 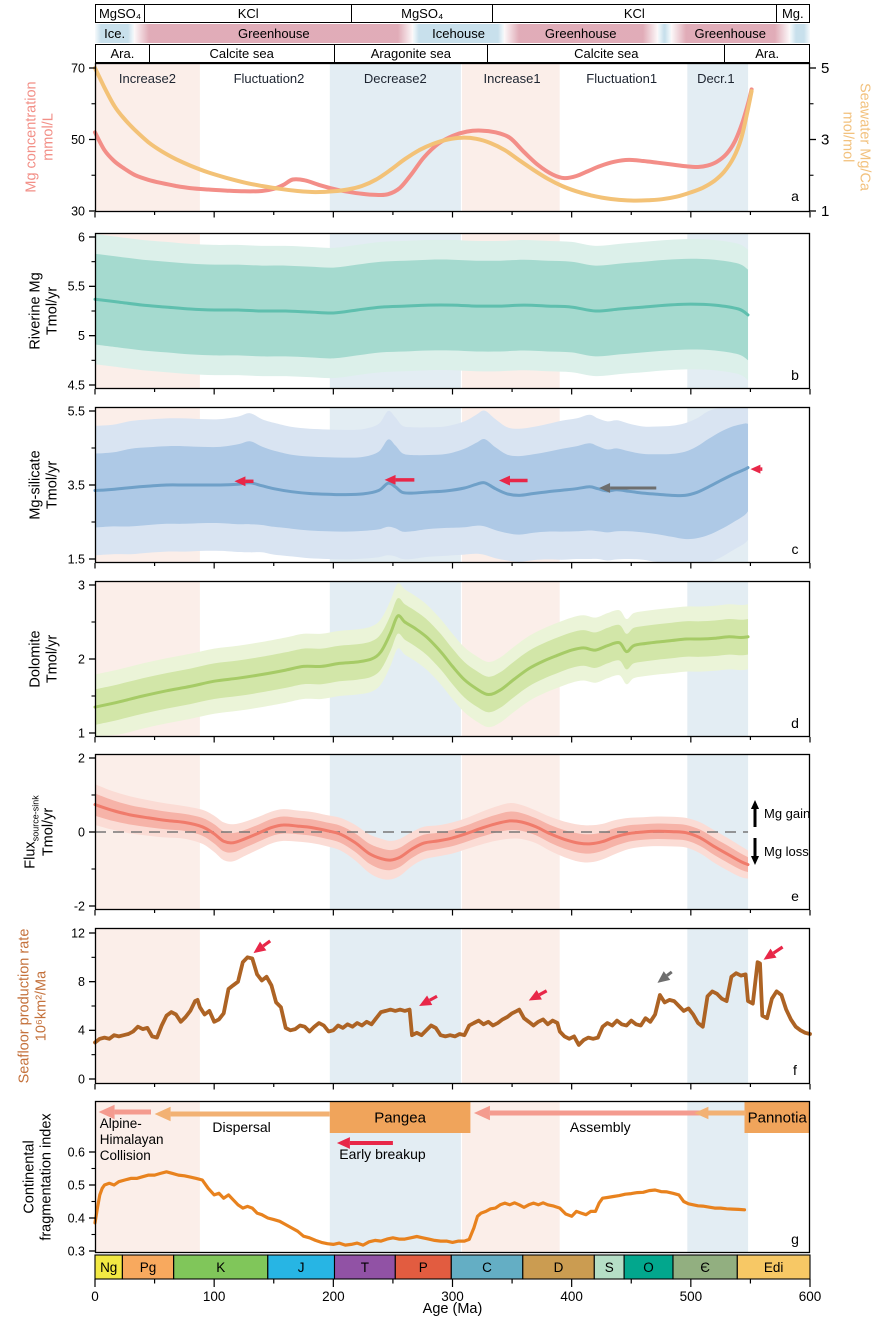 I want to click on c-uncertainty-band-inner, so click(x=421, y=481).